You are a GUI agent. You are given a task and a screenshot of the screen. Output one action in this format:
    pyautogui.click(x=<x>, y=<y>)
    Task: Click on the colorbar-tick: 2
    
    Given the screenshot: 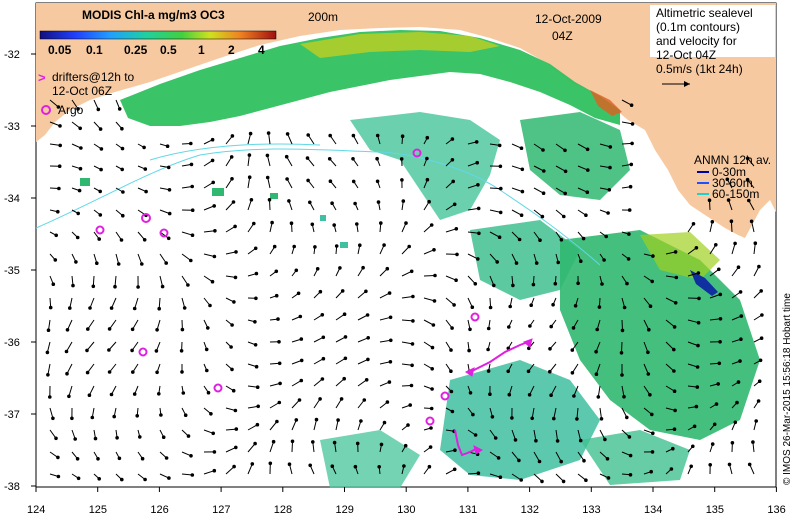 What is the action you would take?
    pyautogui.click(x=231, y=50)
    